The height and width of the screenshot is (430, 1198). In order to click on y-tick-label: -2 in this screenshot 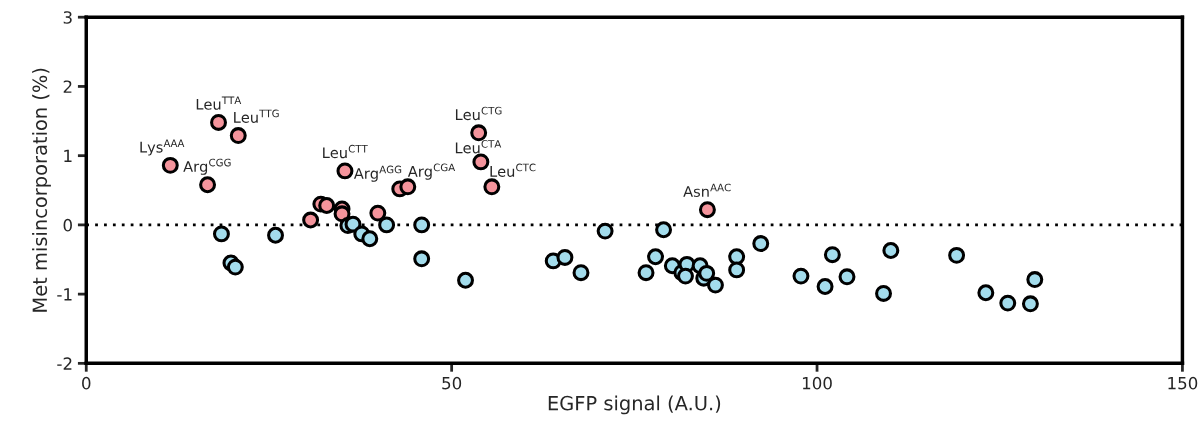, I will do `click(64, 363)`.